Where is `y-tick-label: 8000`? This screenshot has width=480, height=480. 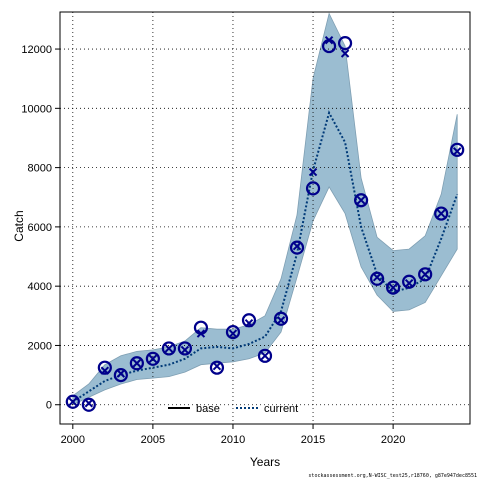 y-tick-label: 8000 is located at coordinates (40, 169).